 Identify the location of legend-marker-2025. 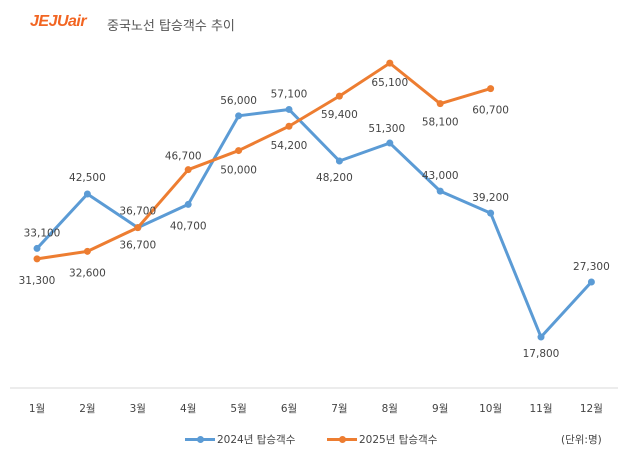
(342, 439).